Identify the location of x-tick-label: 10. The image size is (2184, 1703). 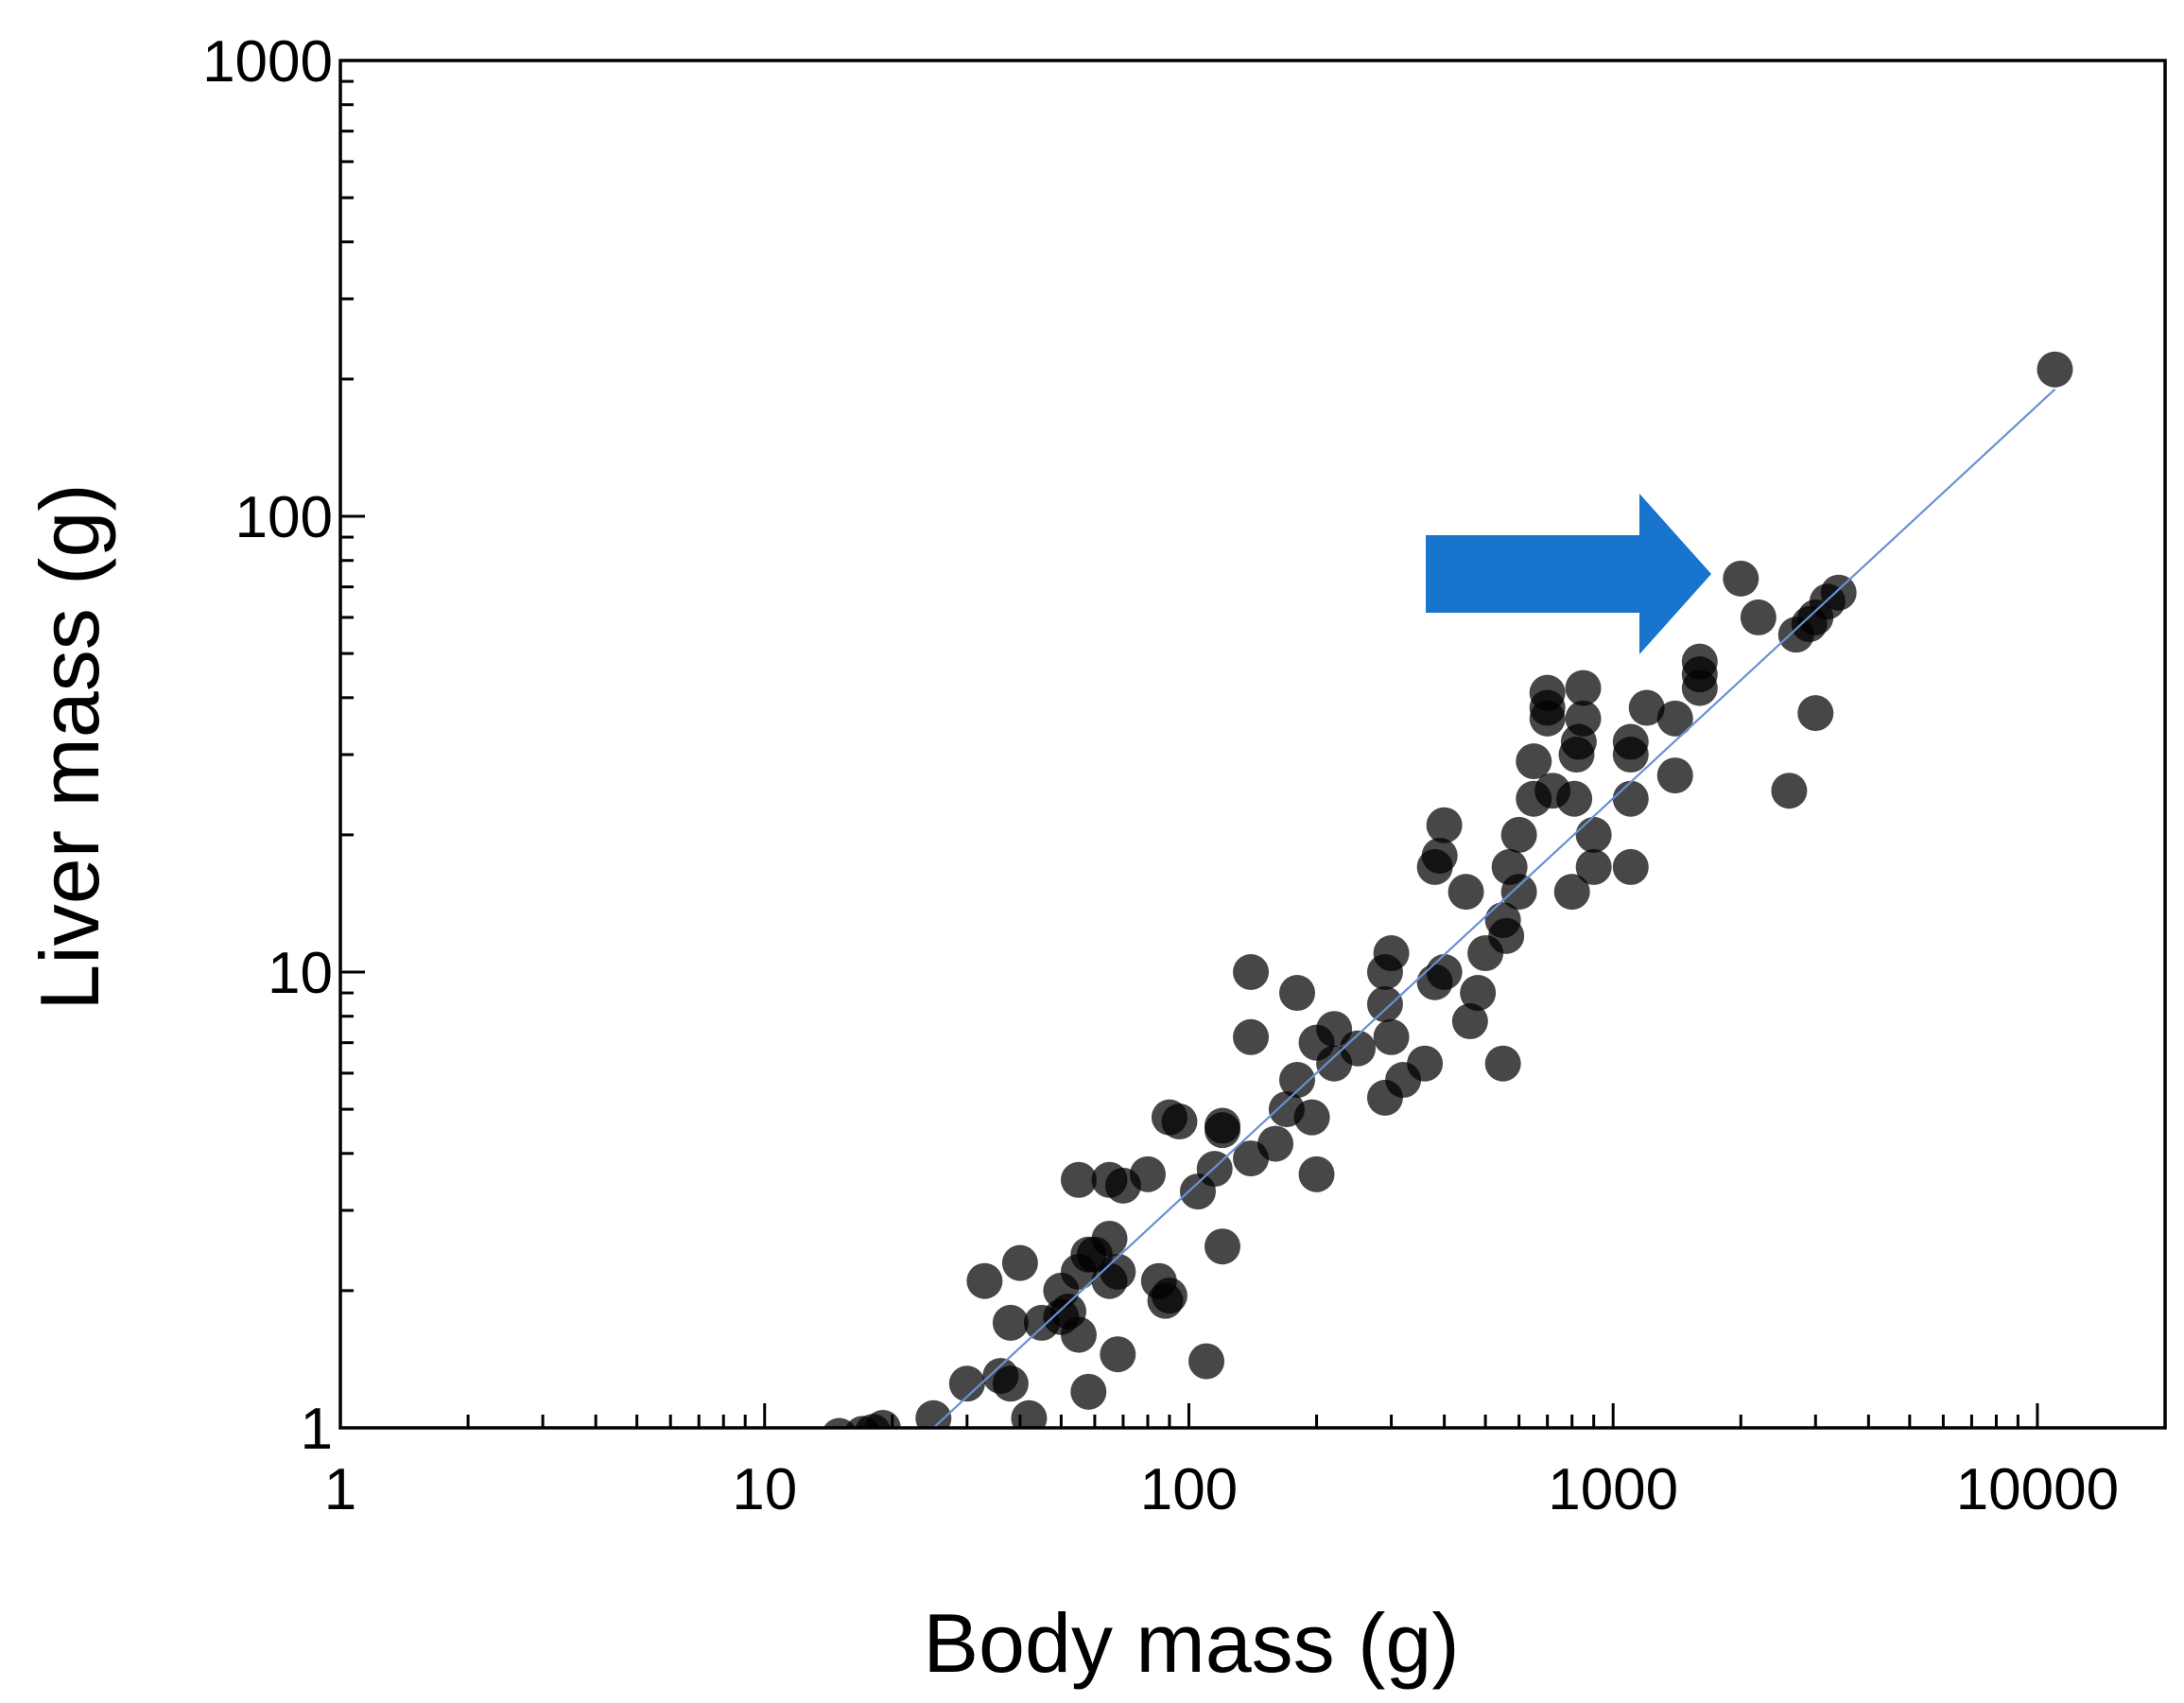
(764, 1490).